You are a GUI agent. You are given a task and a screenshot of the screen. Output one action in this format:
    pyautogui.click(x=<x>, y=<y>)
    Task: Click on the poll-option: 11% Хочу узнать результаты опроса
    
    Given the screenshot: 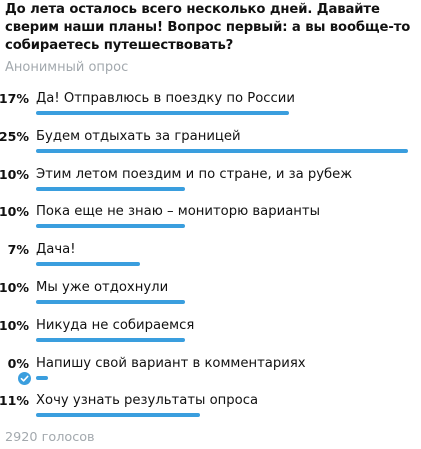 What is the action you would take?
    pyautogui.click(x=210, y=412)
    